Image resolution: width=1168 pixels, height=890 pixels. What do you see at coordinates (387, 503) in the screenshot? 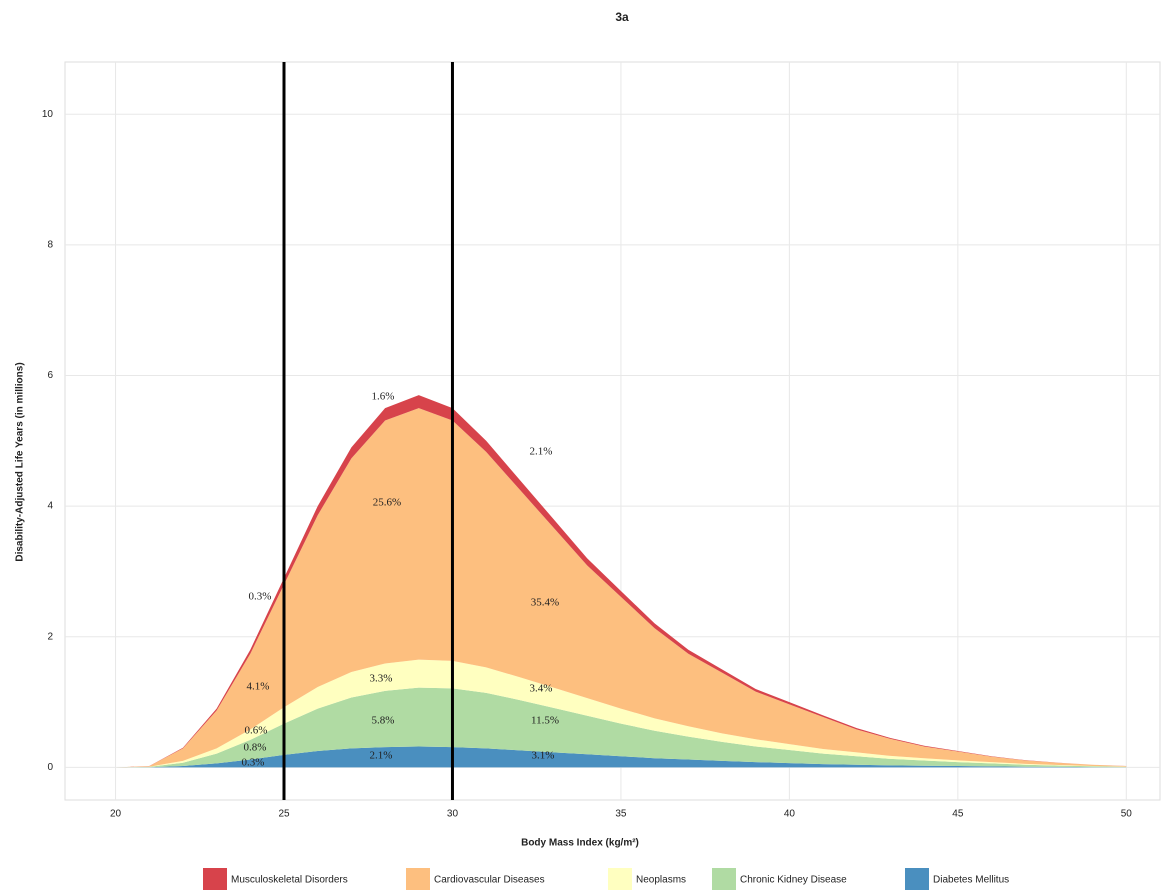
I see `annotation: 25.6%` at bounding box center [387, 503].